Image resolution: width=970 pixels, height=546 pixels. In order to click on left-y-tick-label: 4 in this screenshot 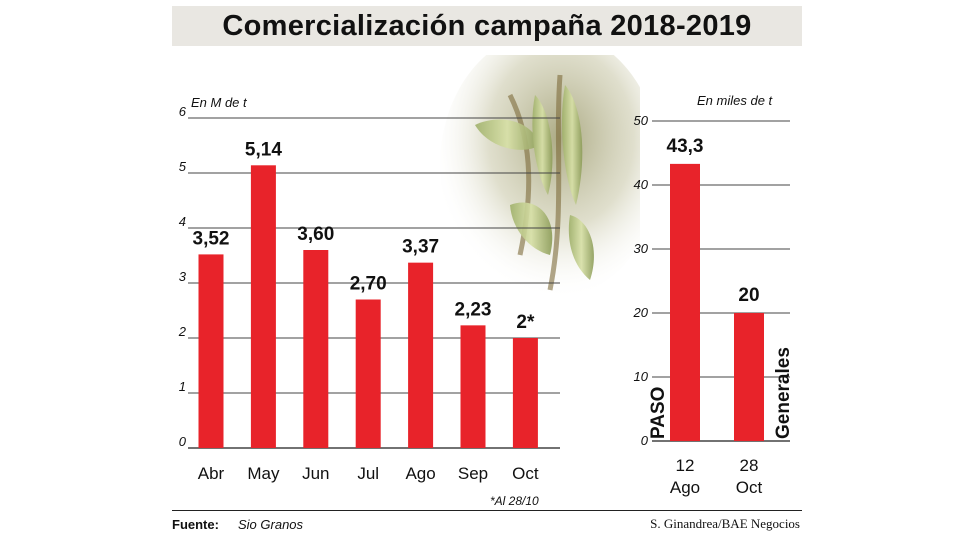, I will do `click(182, 221)`.